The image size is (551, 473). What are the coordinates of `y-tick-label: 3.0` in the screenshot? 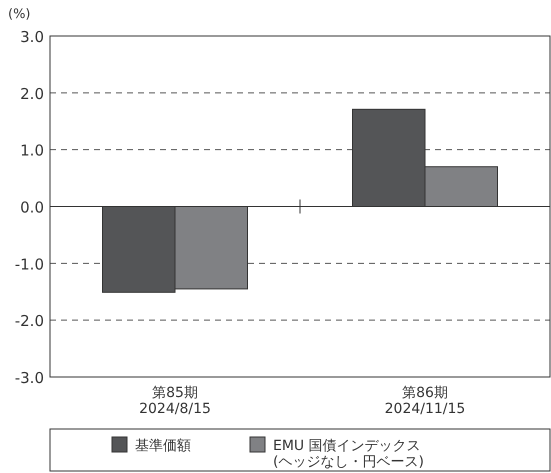 It's located at (32, 37).